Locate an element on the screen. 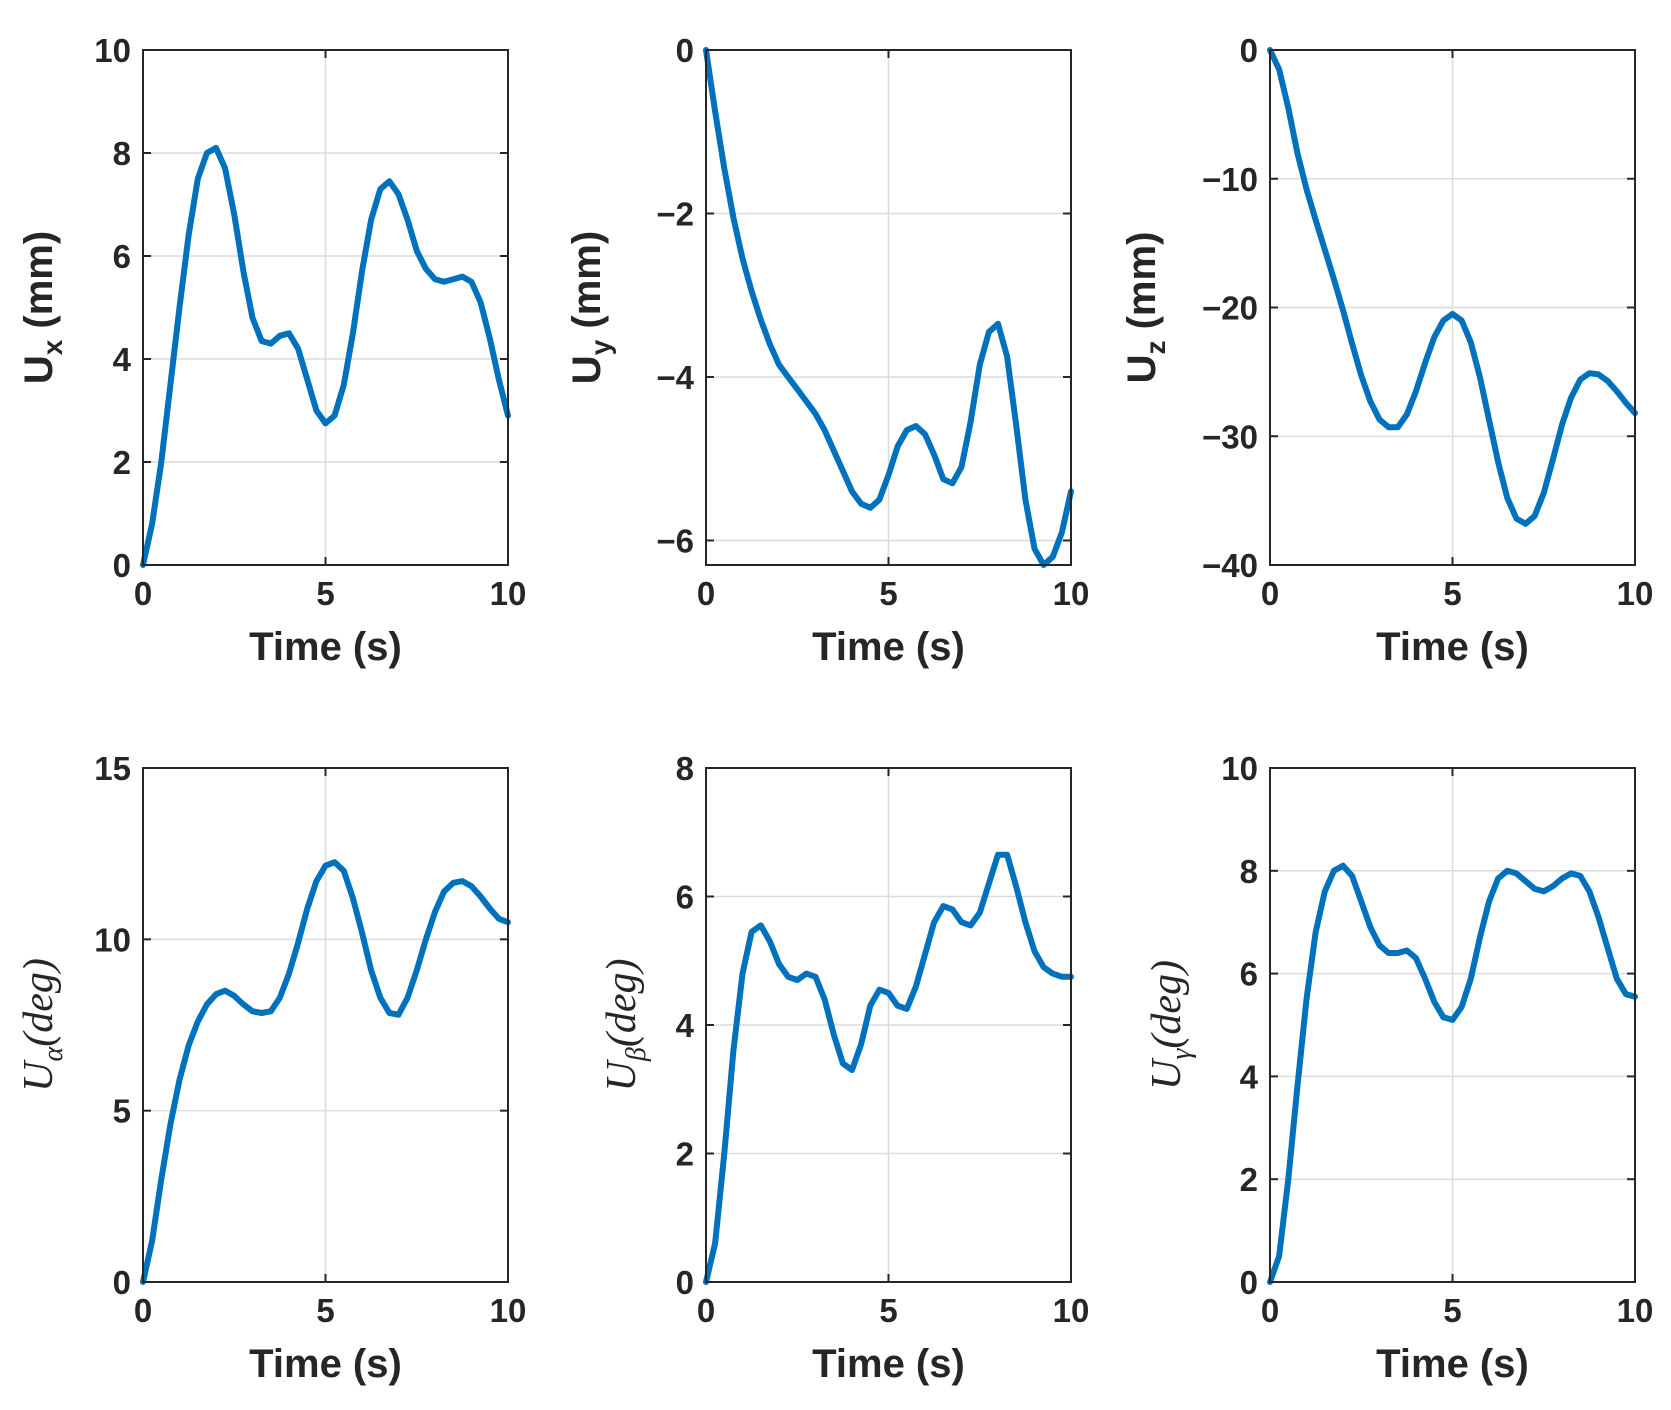 The height and width of the screenshot is (1410, 1671). subplot-1: 0 5 10 0 2 4 6 8 10 Time (s) Ux (mm) is located at coordinates (271, 350).